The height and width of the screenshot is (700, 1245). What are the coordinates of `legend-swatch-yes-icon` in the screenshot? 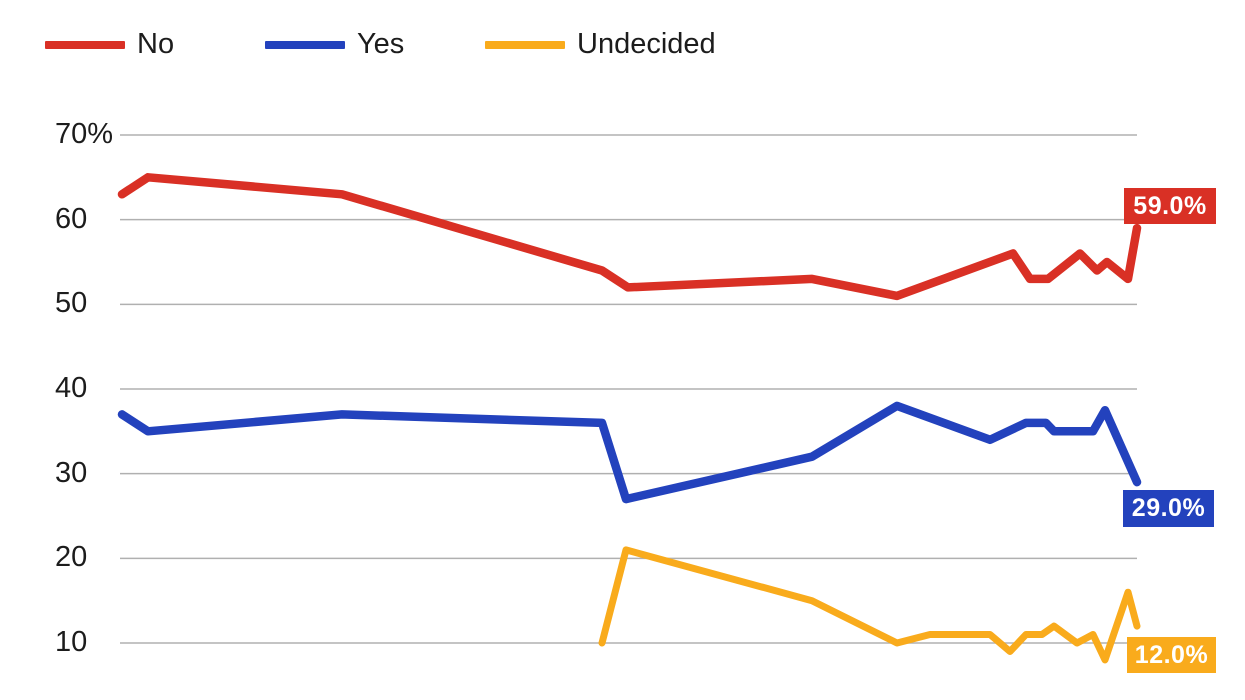 It's located at (305, 44).